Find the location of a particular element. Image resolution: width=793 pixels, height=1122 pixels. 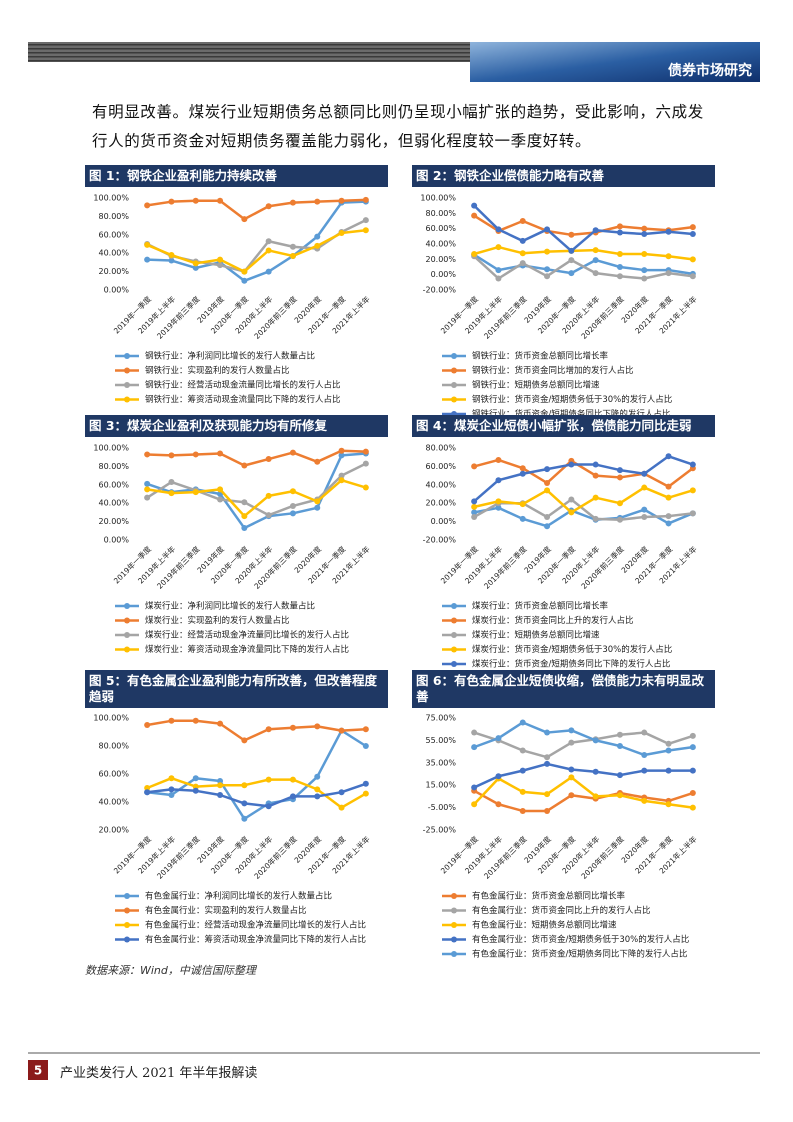

y-tick-label: 20.00% is located at coordinates (113, 521).